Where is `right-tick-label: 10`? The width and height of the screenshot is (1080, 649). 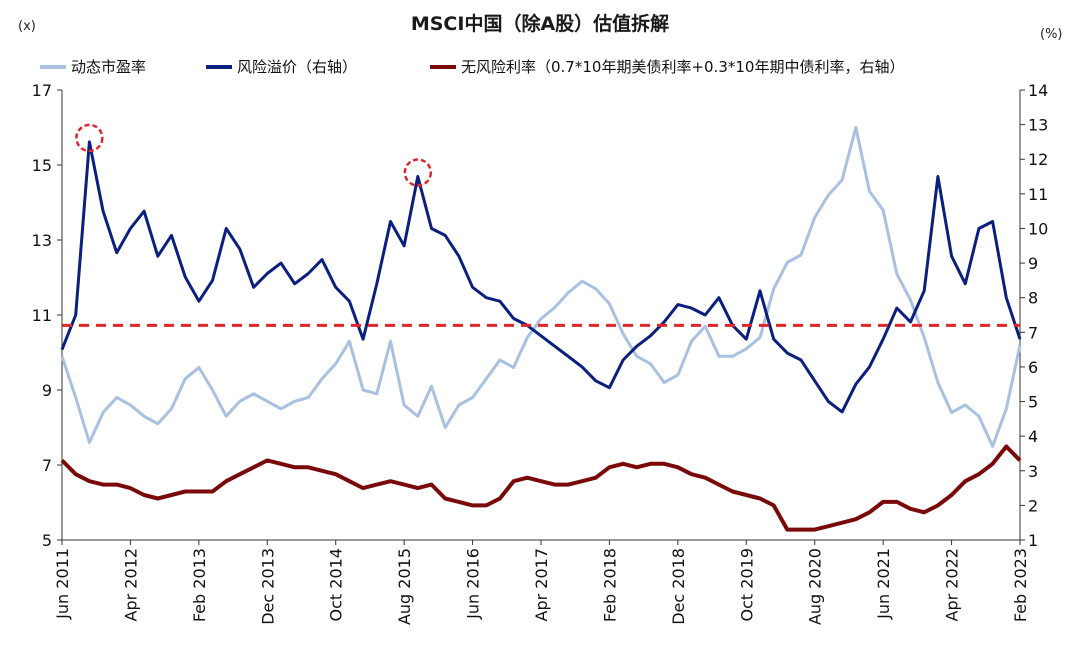 right-tick-label: 10 is located at coordinates (1038, 228).